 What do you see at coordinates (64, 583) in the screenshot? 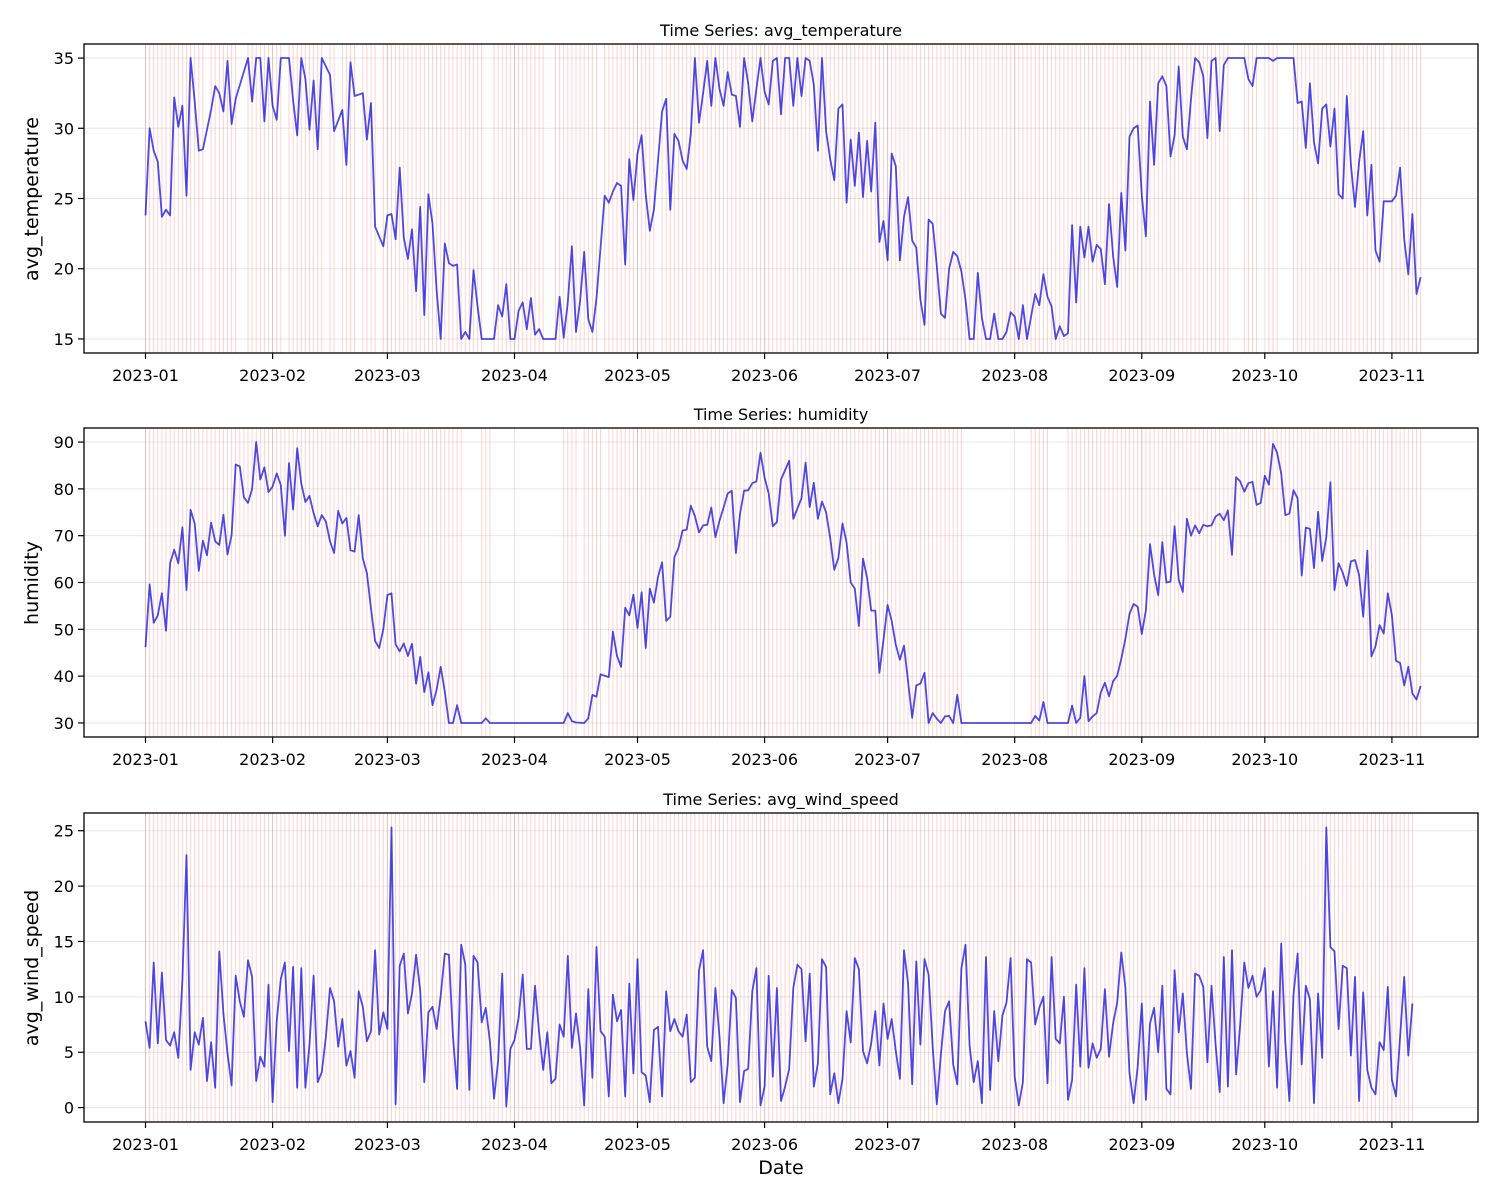
I see `y-tick-label: 60` at bounding box center [64, 583].